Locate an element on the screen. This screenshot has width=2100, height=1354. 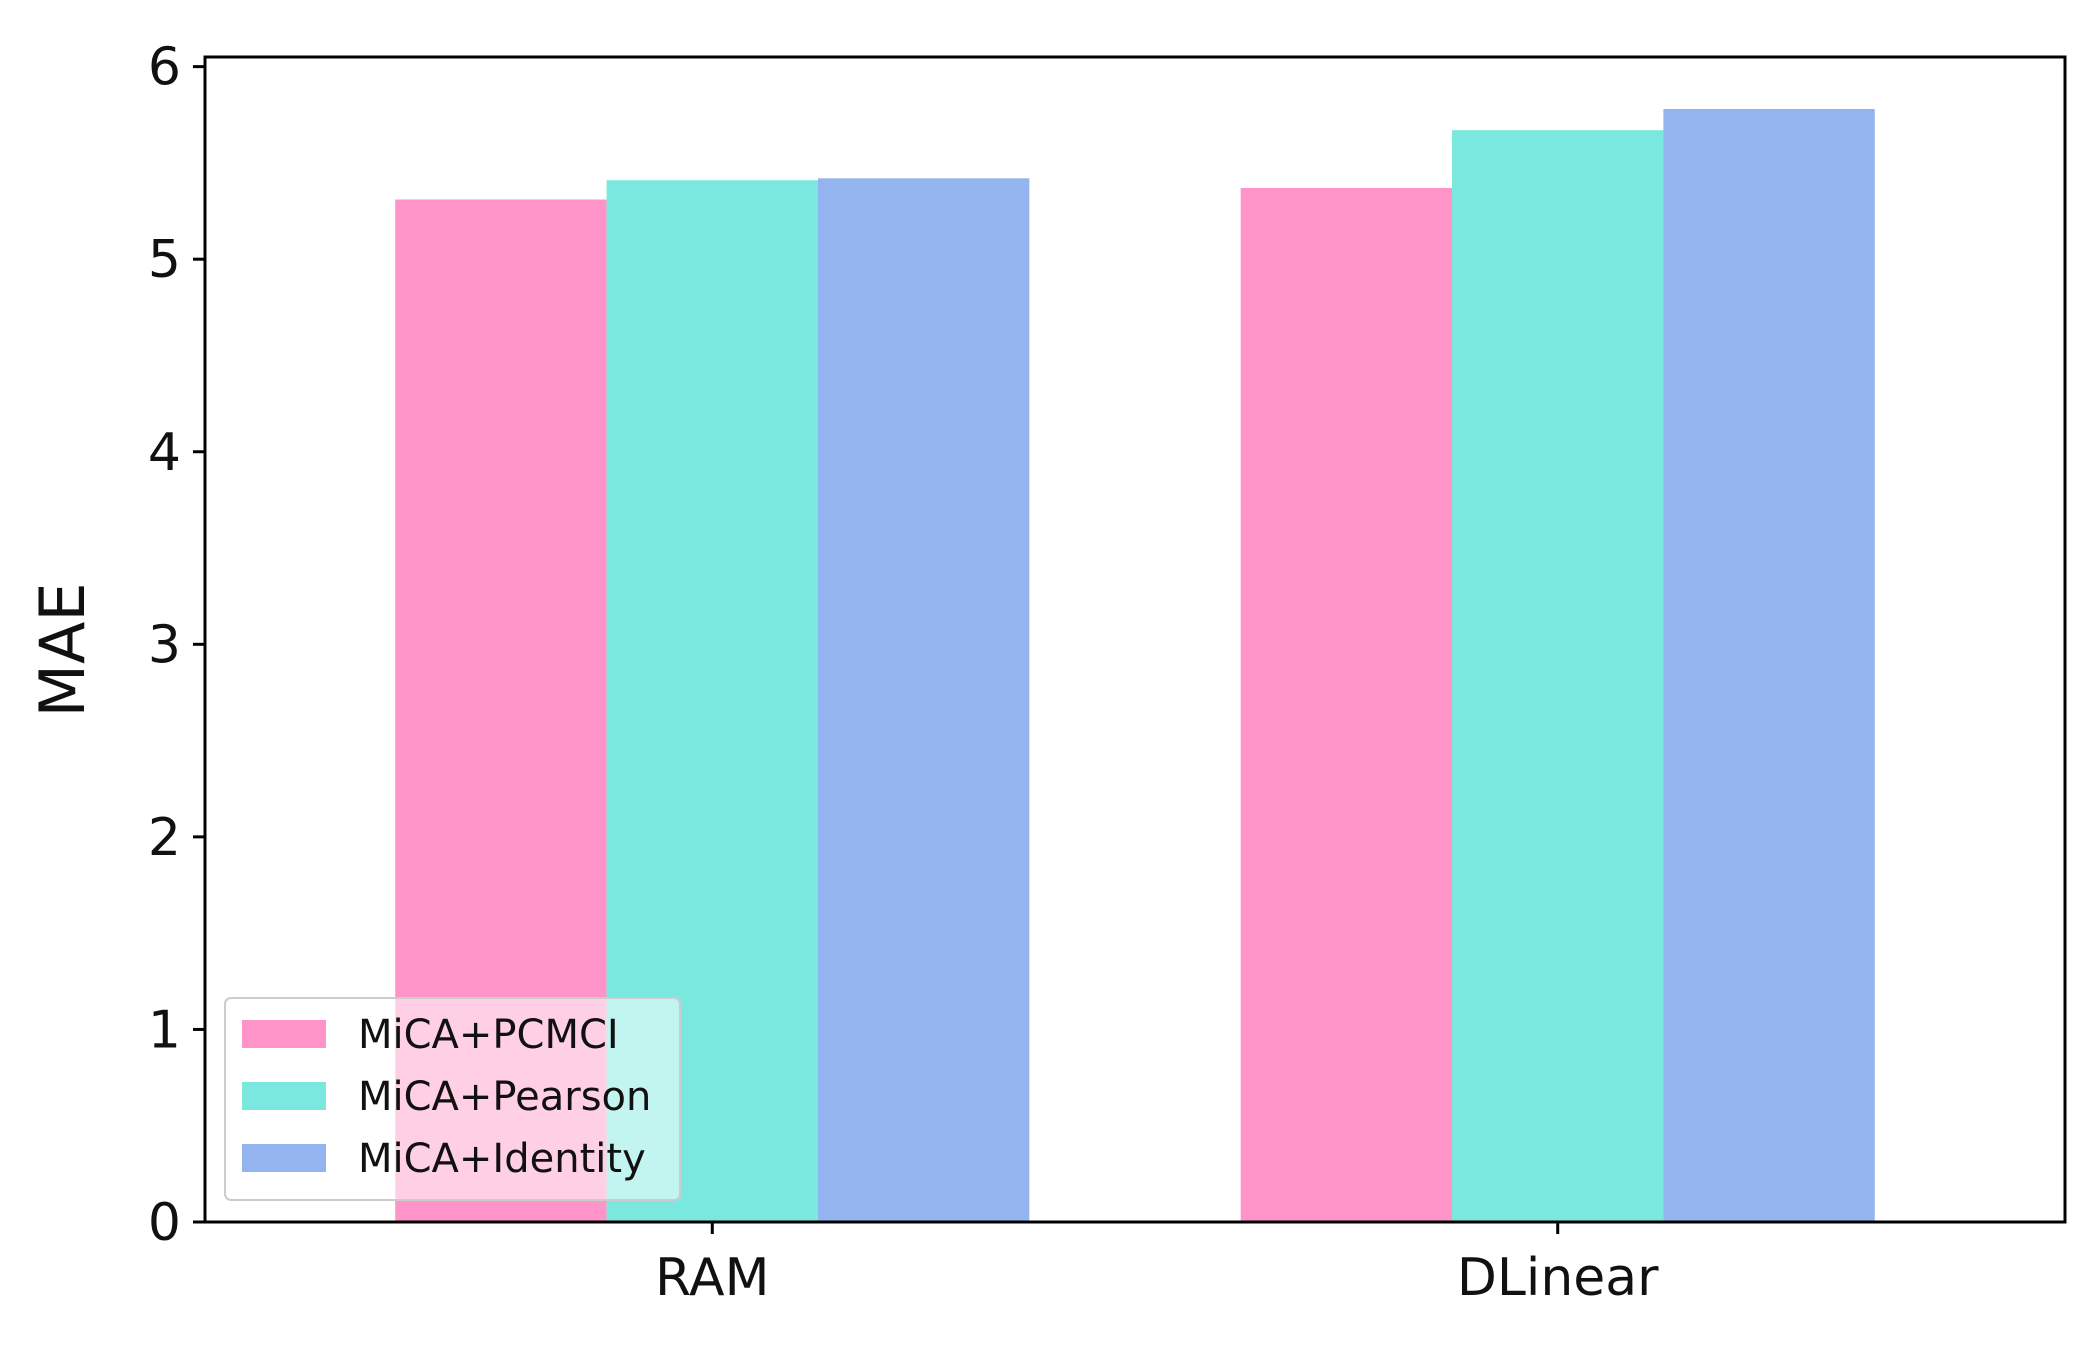
bar-mica-identity-dlinear is located at coordinates (1769, 665).